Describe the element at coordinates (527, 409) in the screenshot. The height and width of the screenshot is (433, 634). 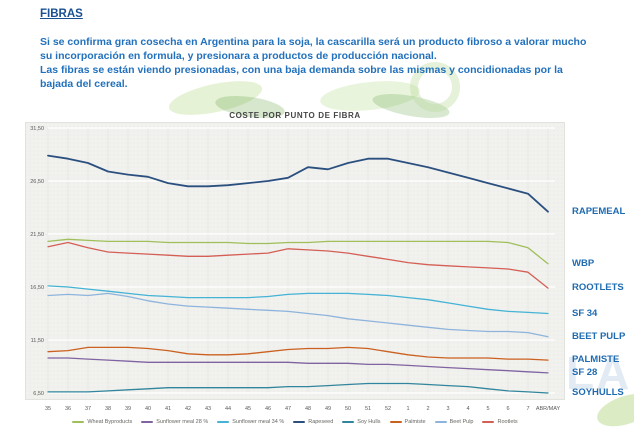
I see `x-tick-label: 7` at that location.